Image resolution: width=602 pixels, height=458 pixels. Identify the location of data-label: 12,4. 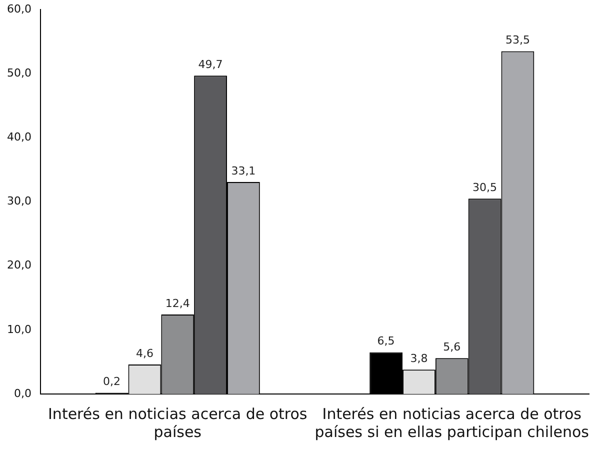
(177, 303).